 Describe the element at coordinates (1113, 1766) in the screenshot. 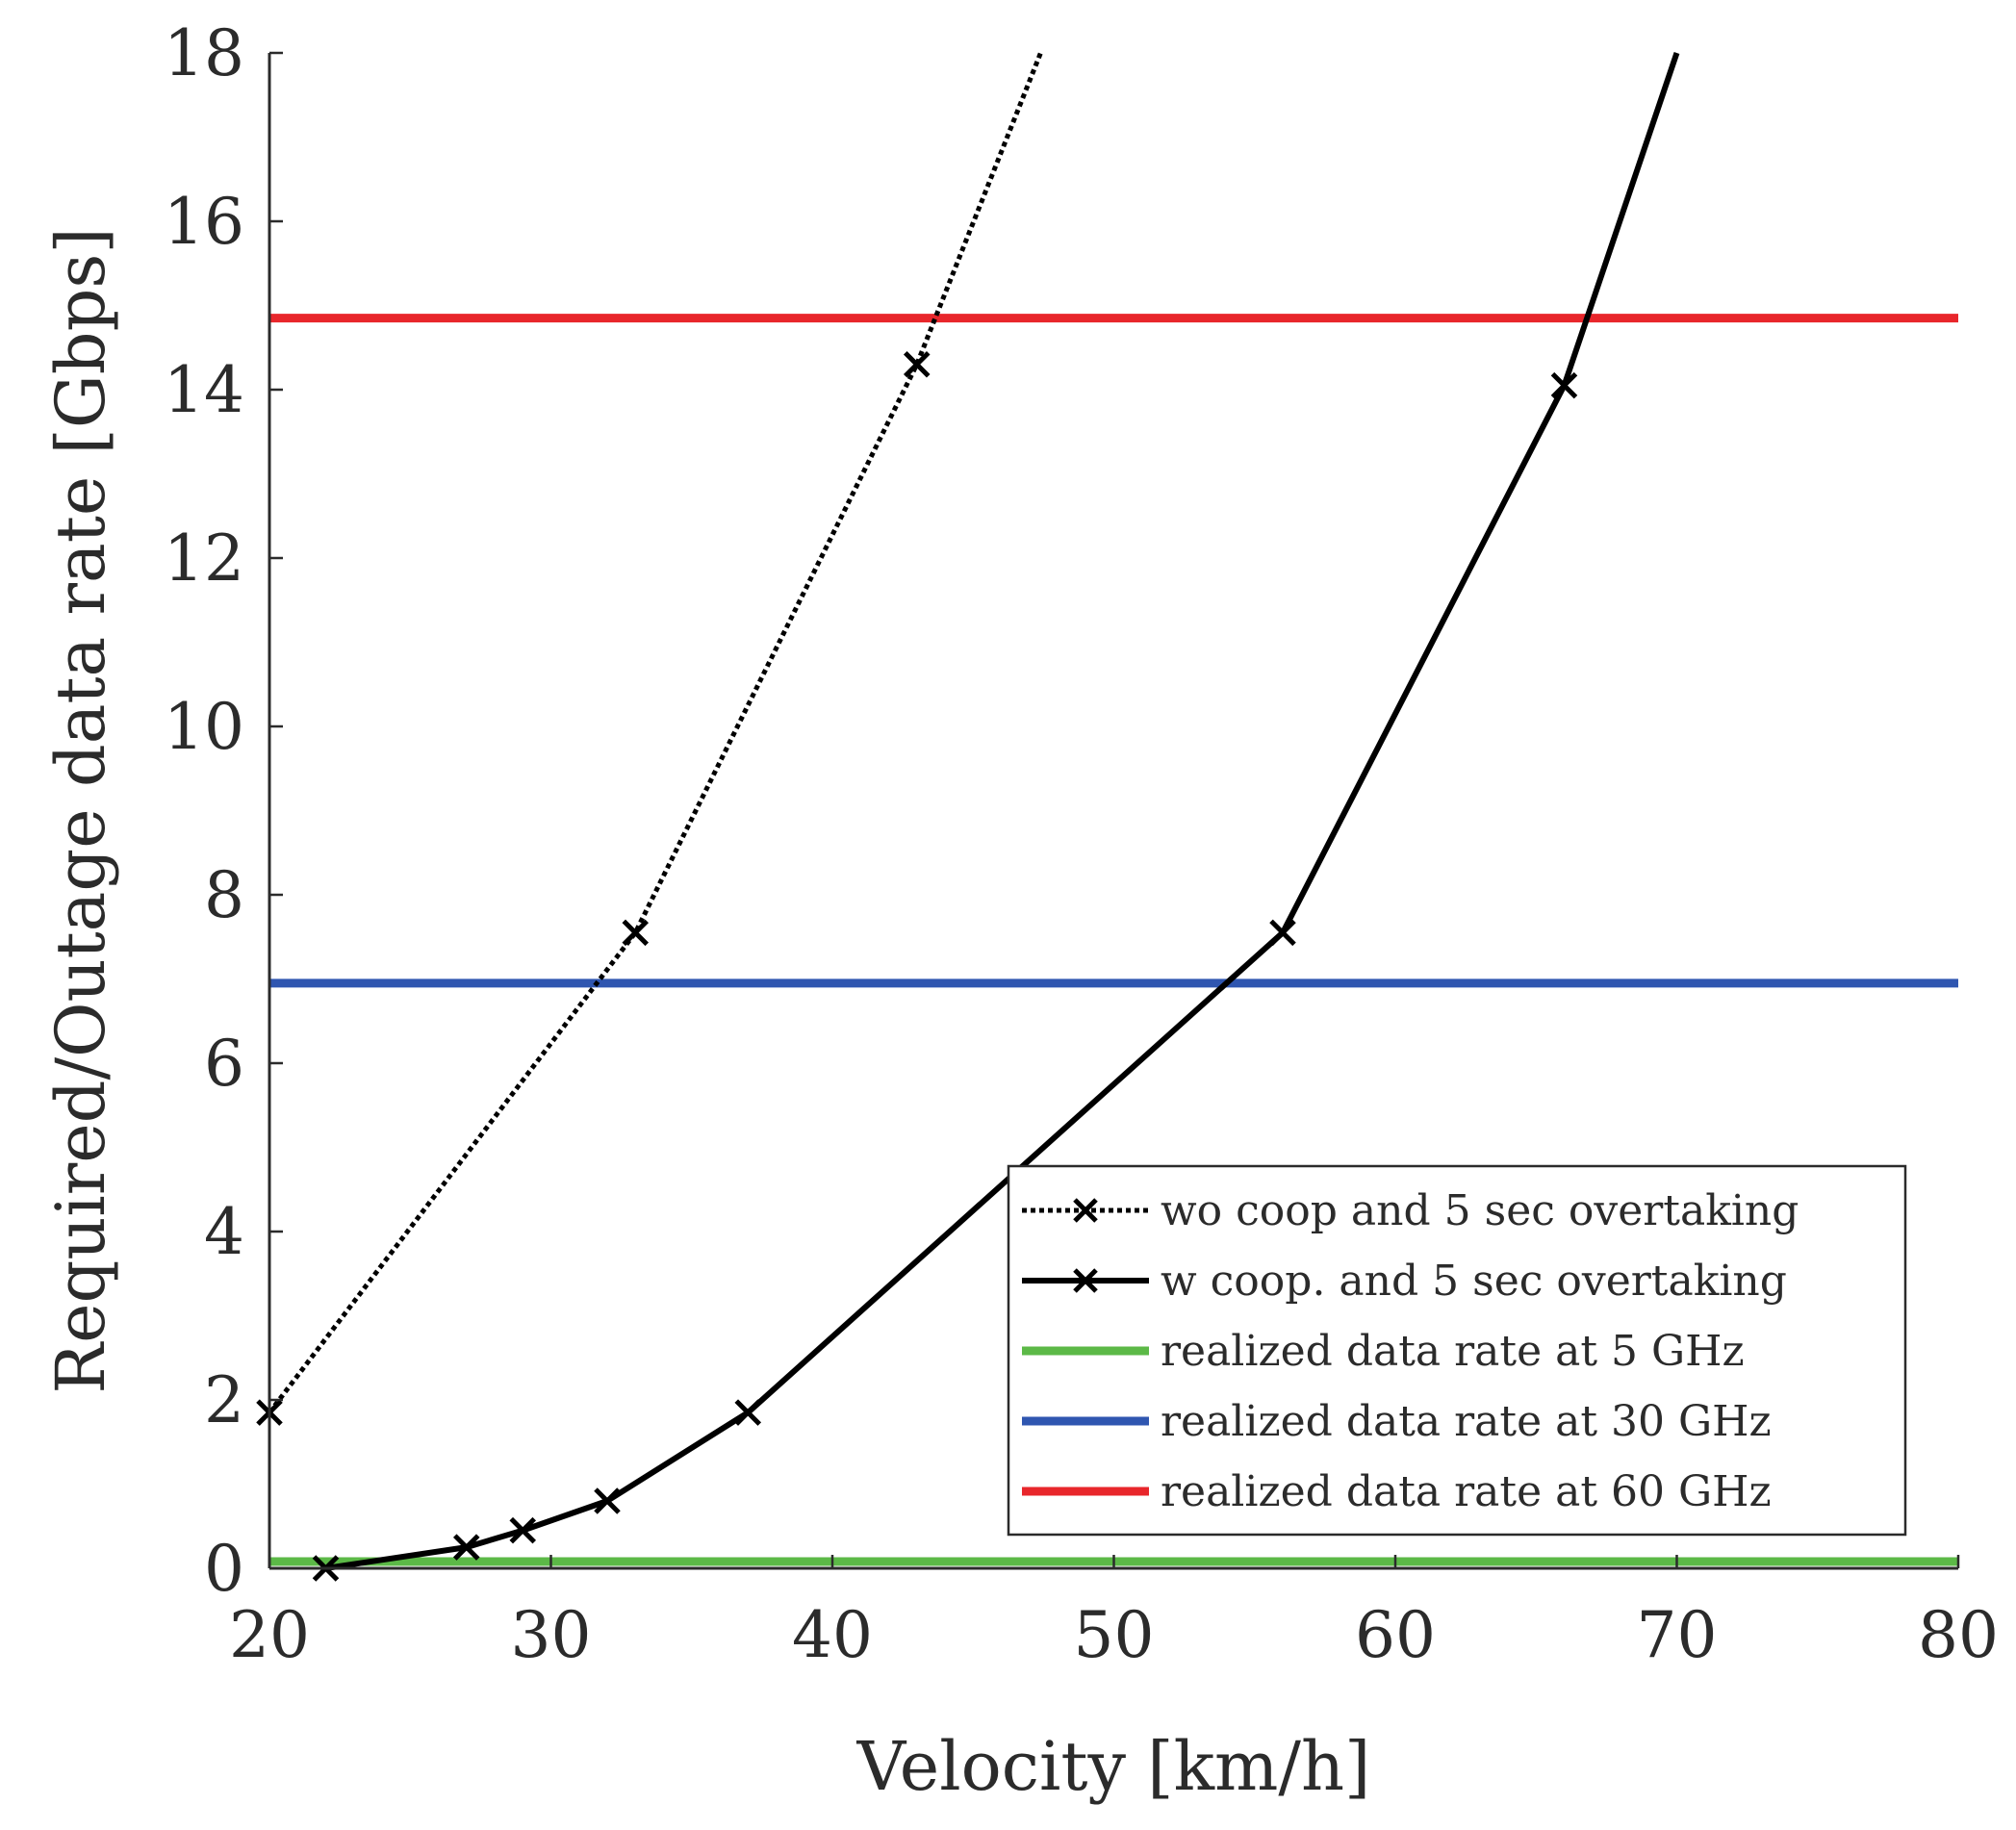

I see `x-axis-title: Velocity [km/h]` at that location.